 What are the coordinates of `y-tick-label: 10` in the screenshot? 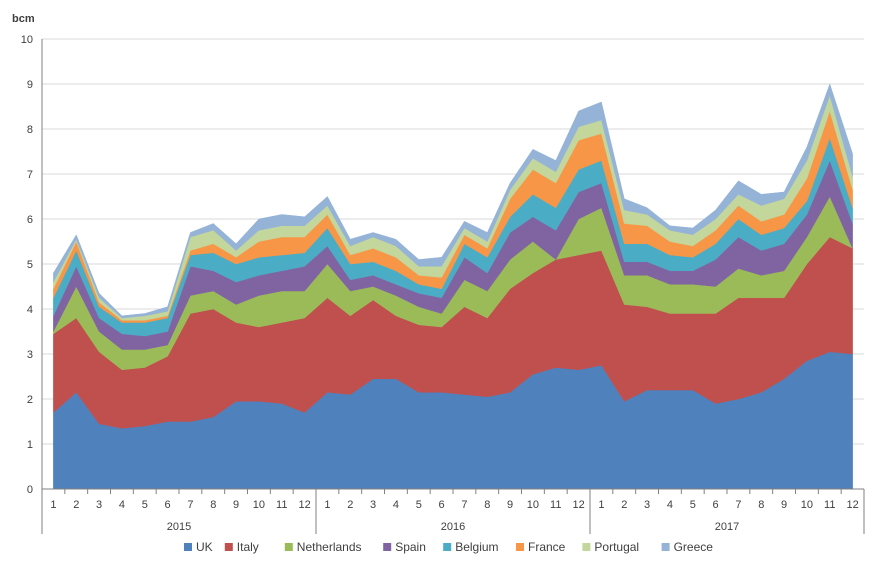 It's located at (27, 40).